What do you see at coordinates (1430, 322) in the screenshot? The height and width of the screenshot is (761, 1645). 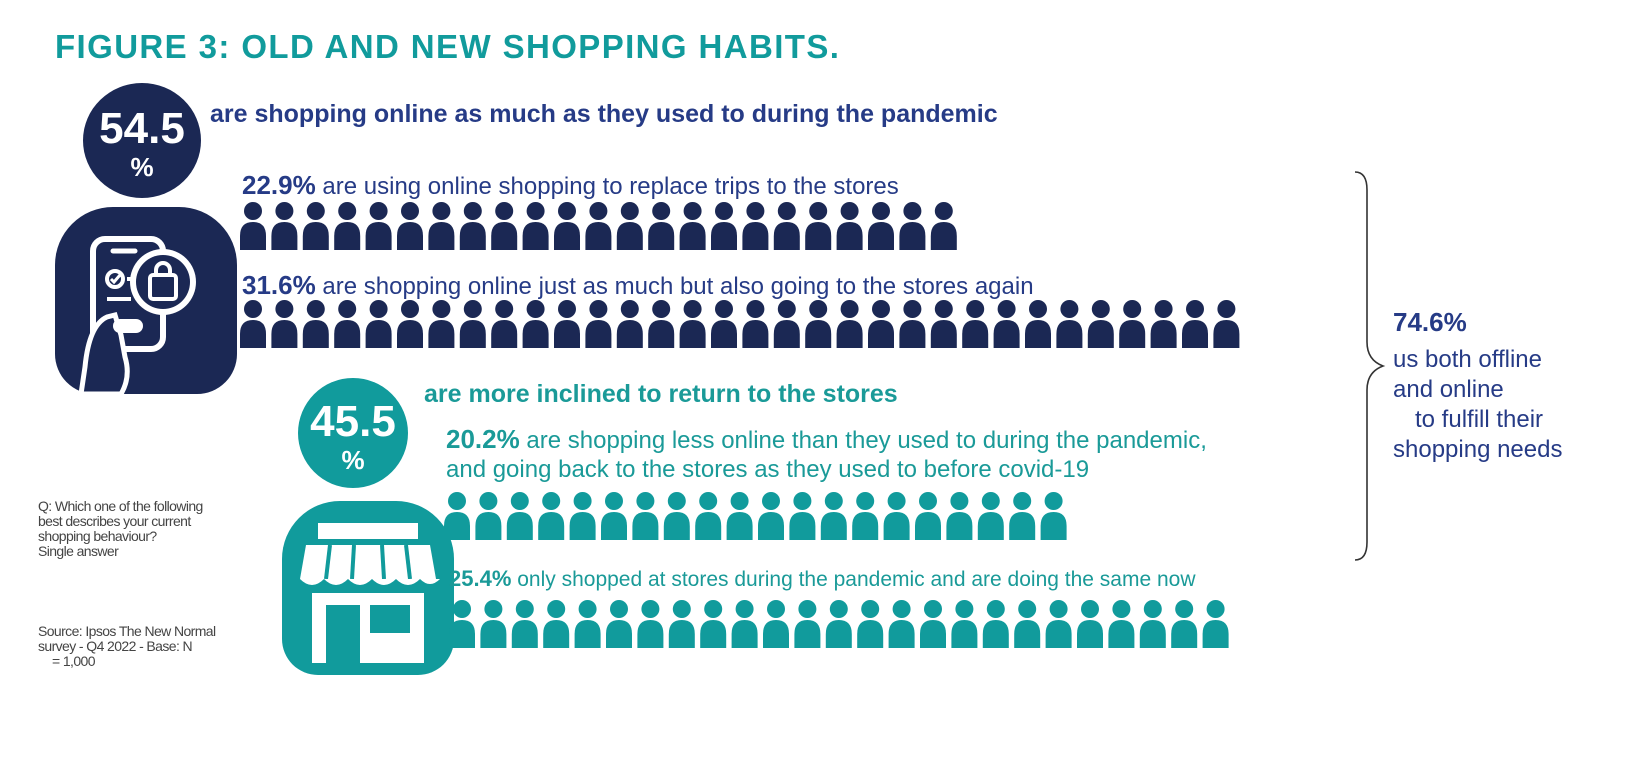 I see `summary-percent: 74.6%` at bounding box center [1430, 322].